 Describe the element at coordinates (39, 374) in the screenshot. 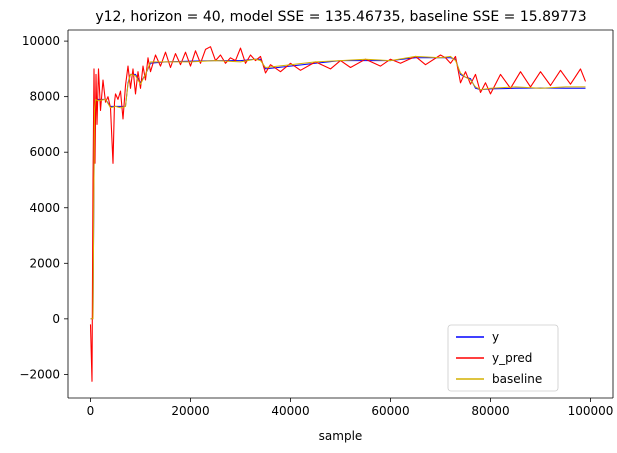

I see `y-tick-label: −2000` at that location.